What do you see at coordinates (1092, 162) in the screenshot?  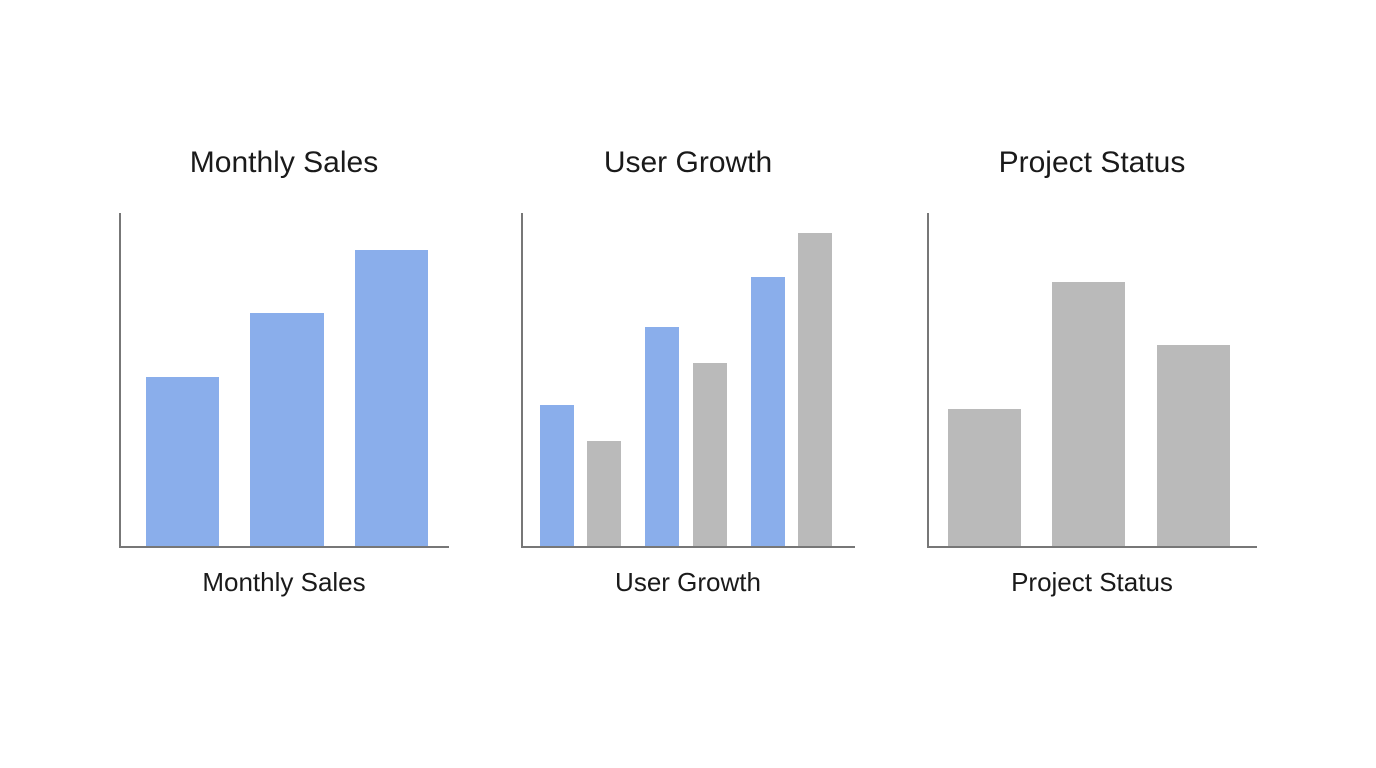 I see `chart-title: Project Status` at bounding box center [1092, 162].